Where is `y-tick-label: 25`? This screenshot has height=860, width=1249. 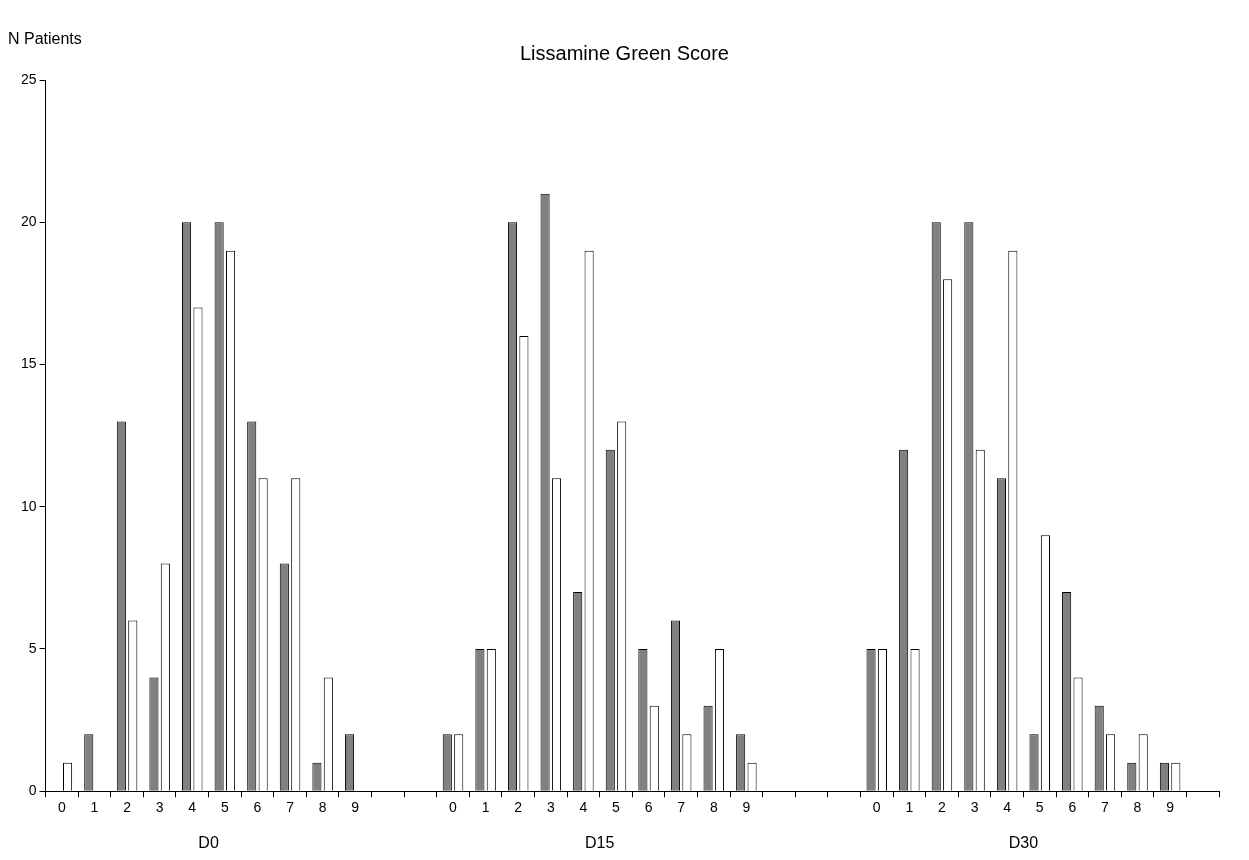
y-tick-label: 25 is located at coordinates (28, 78).